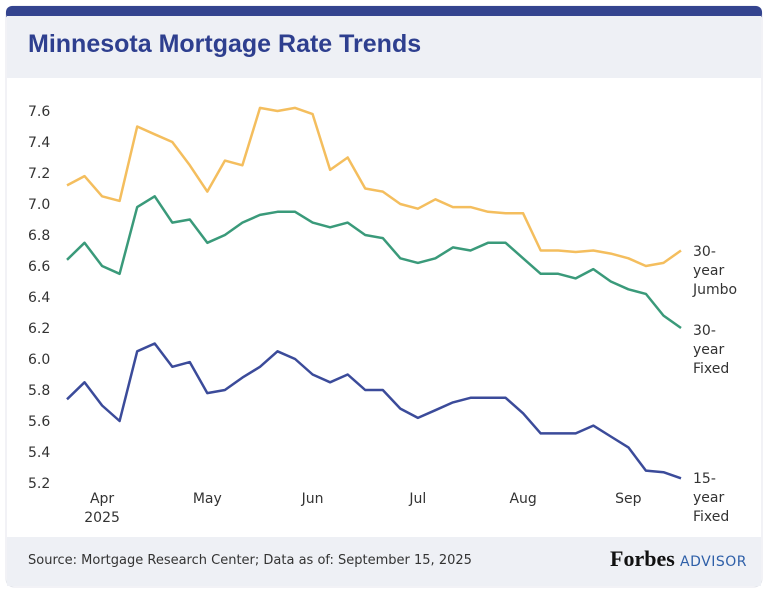 The image size is (768, 593). What do you see at coordinates (39, 298) in the screenshot?
I see `y-tick-label: 6.4` at bounding box center [39, 298].